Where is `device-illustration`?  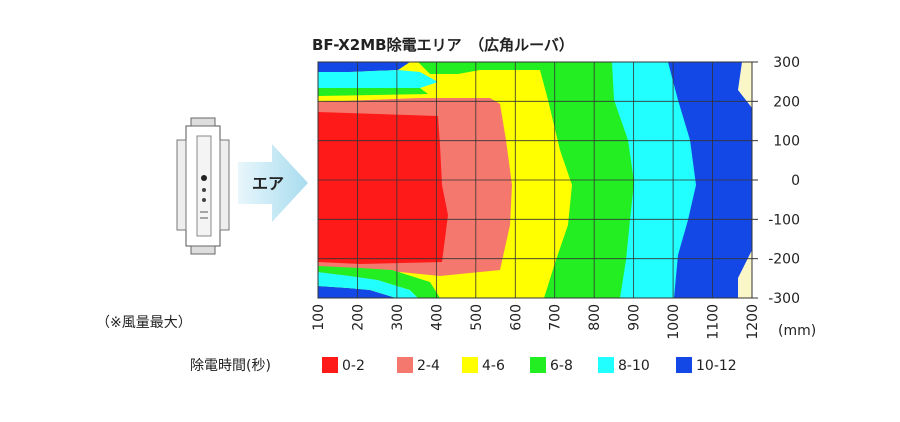
device-illustration is located at coordinates (203, 186).